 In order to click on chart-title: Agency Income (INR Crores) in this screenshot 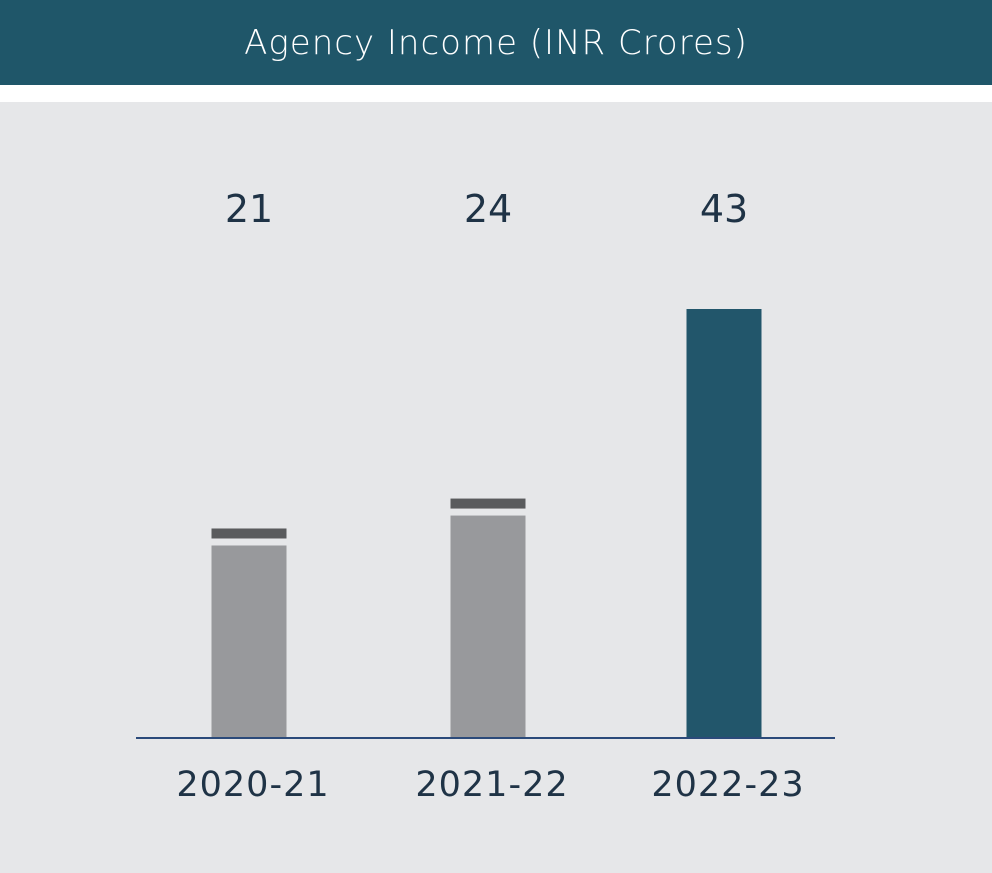, I will do `click(496, 42)`.